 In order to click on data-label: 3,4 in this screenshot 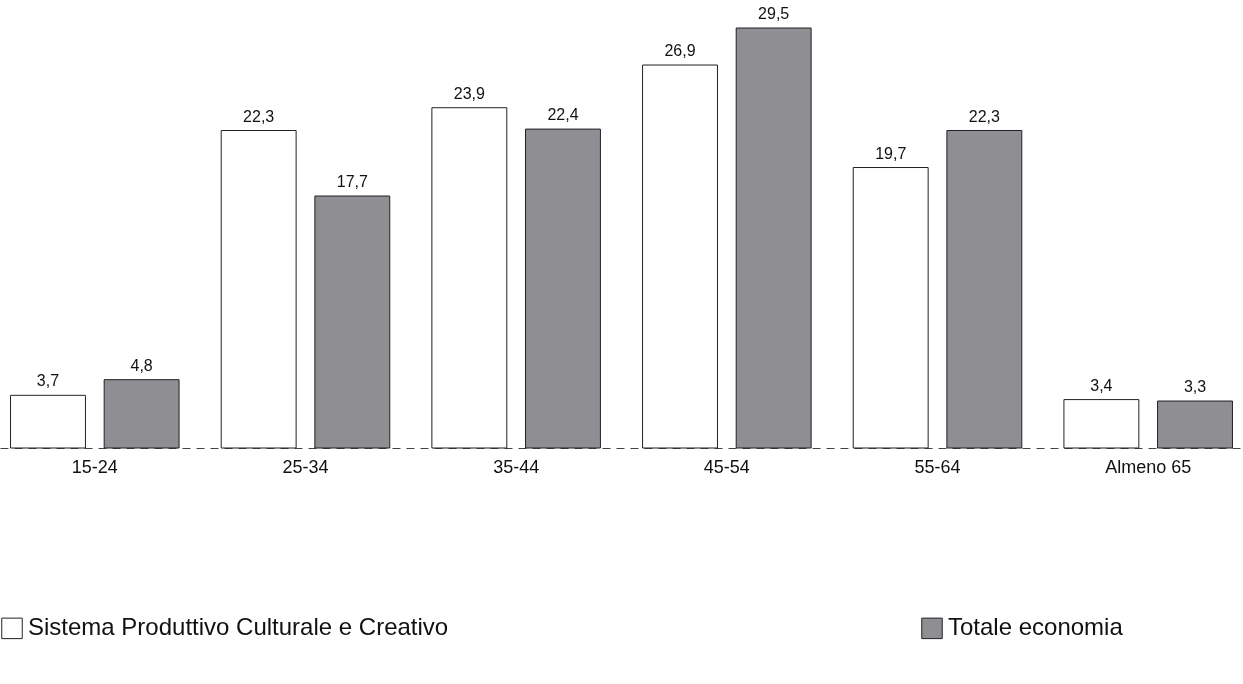, I will do `click(1101, 385)`.